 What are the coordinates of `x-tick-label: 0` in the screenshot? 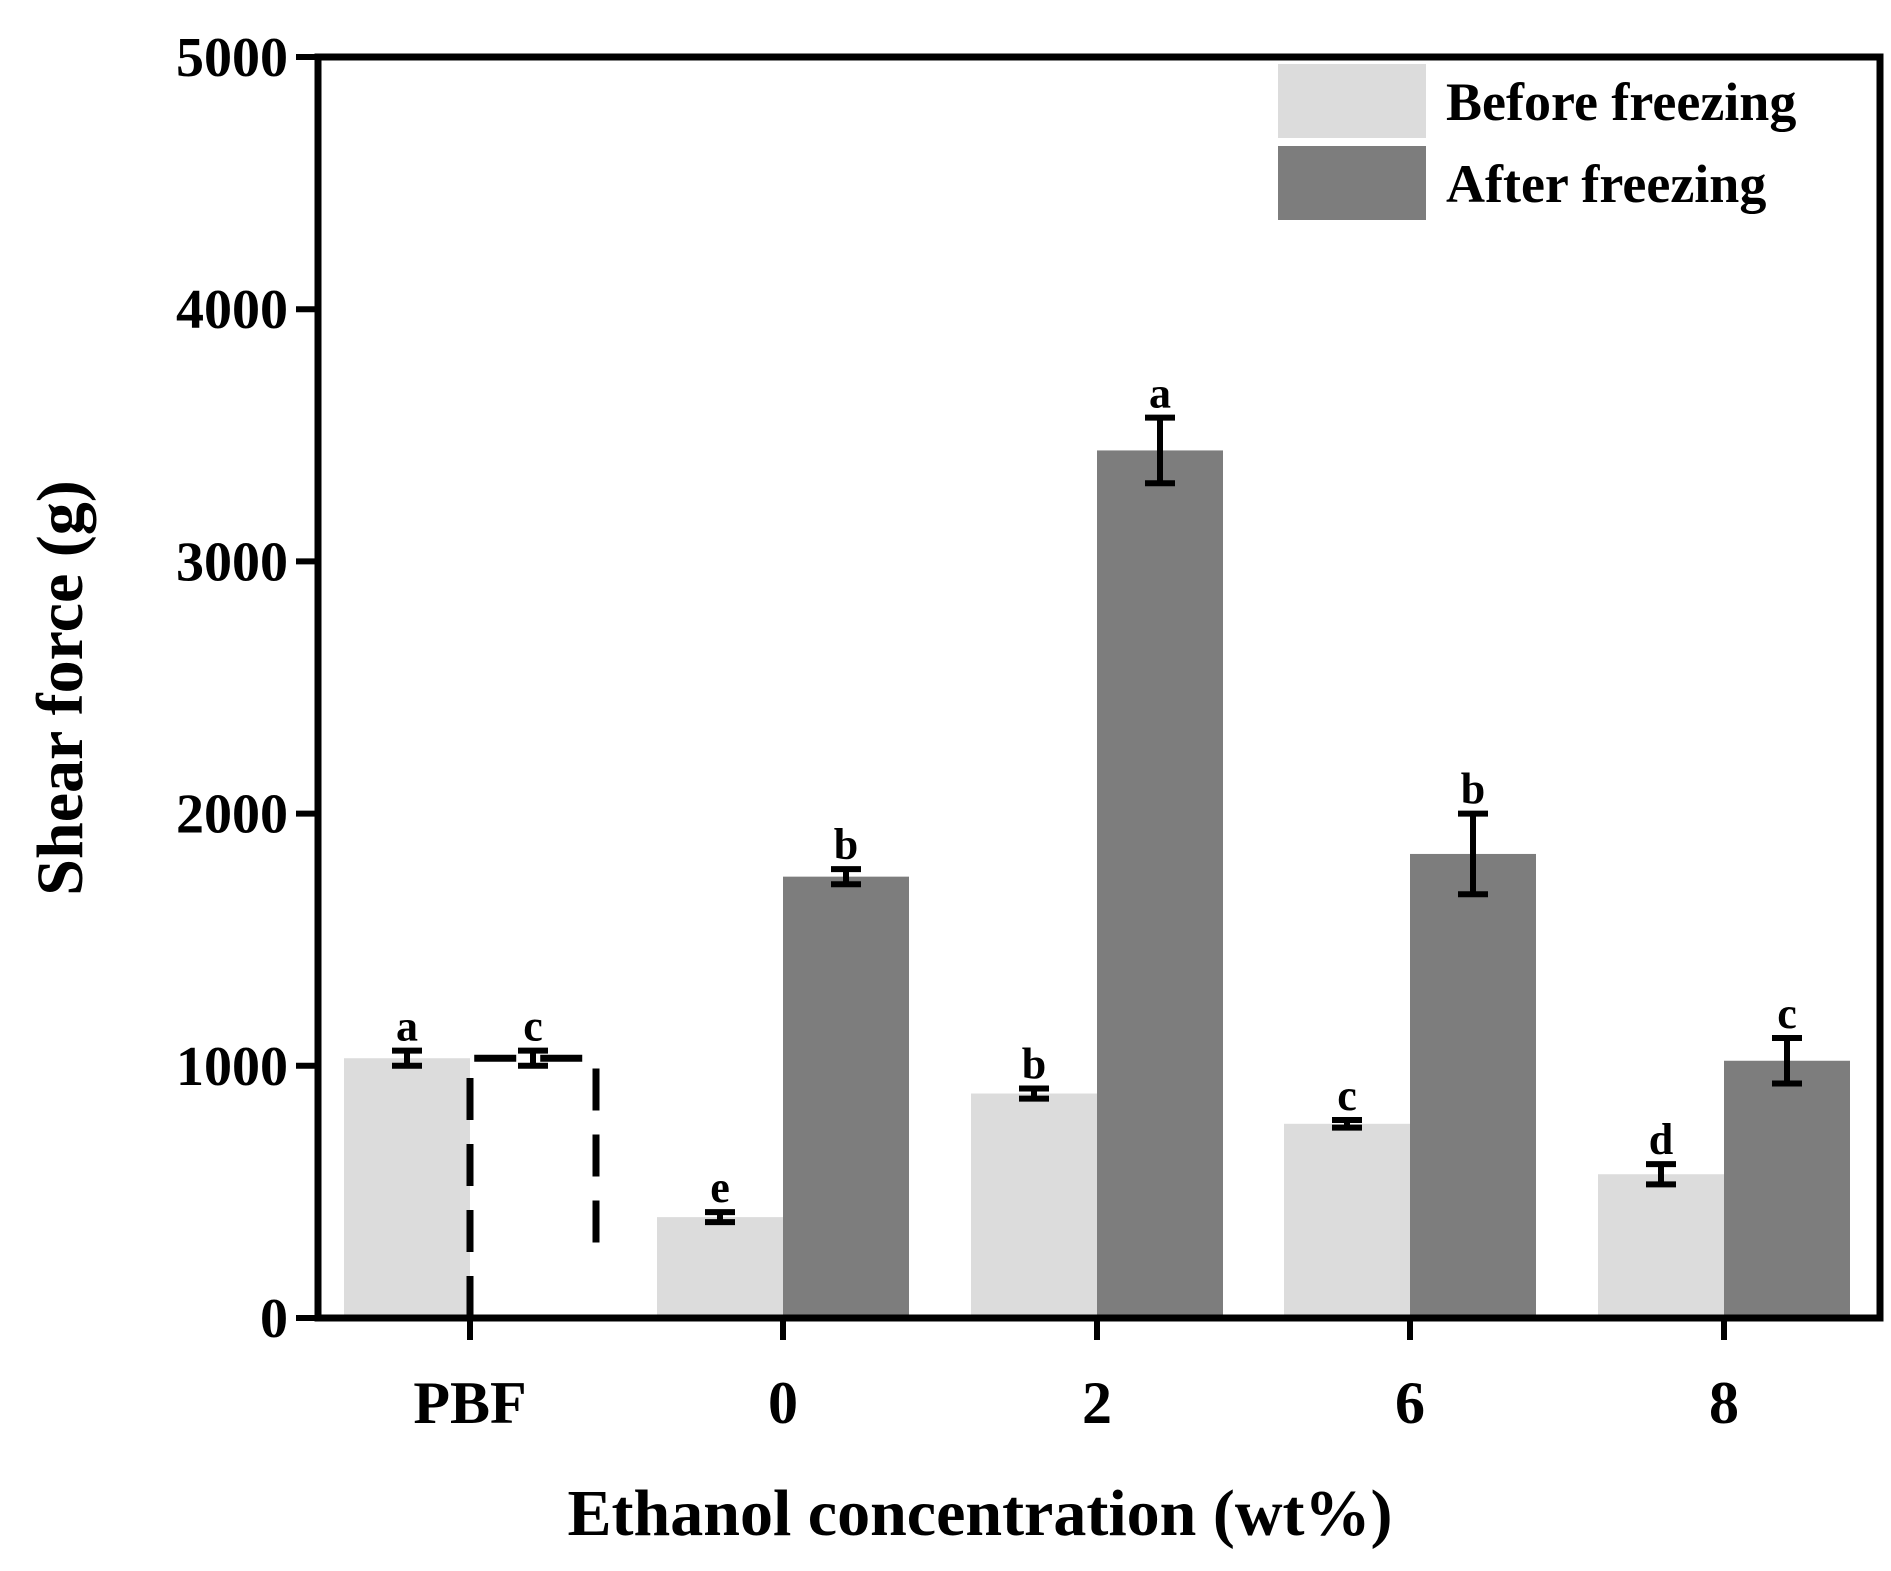 It's located at (783, 1403).